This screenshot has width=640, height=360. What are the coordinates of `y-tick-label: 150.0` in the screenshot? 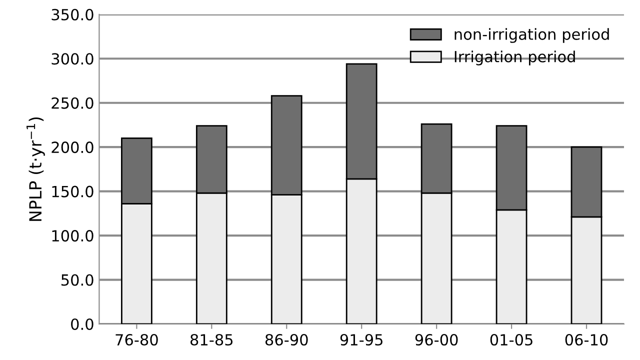 It's located at (73, 192).